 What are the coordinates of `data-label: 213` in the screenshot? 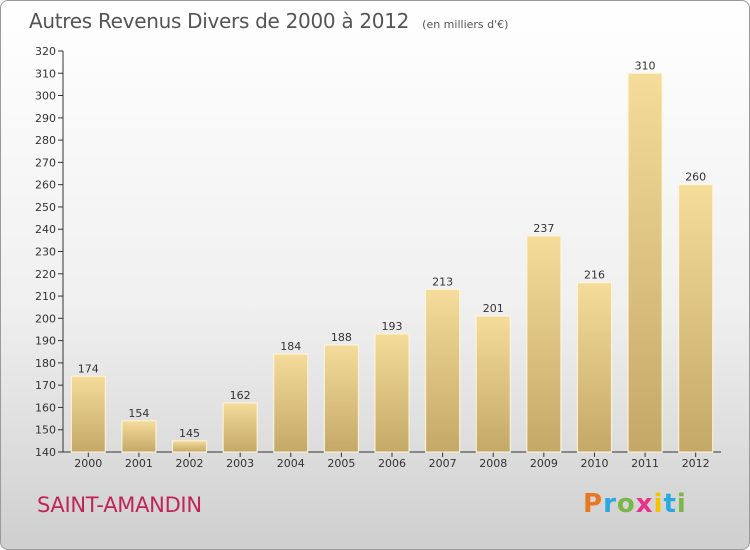 It's located at (442, 281).